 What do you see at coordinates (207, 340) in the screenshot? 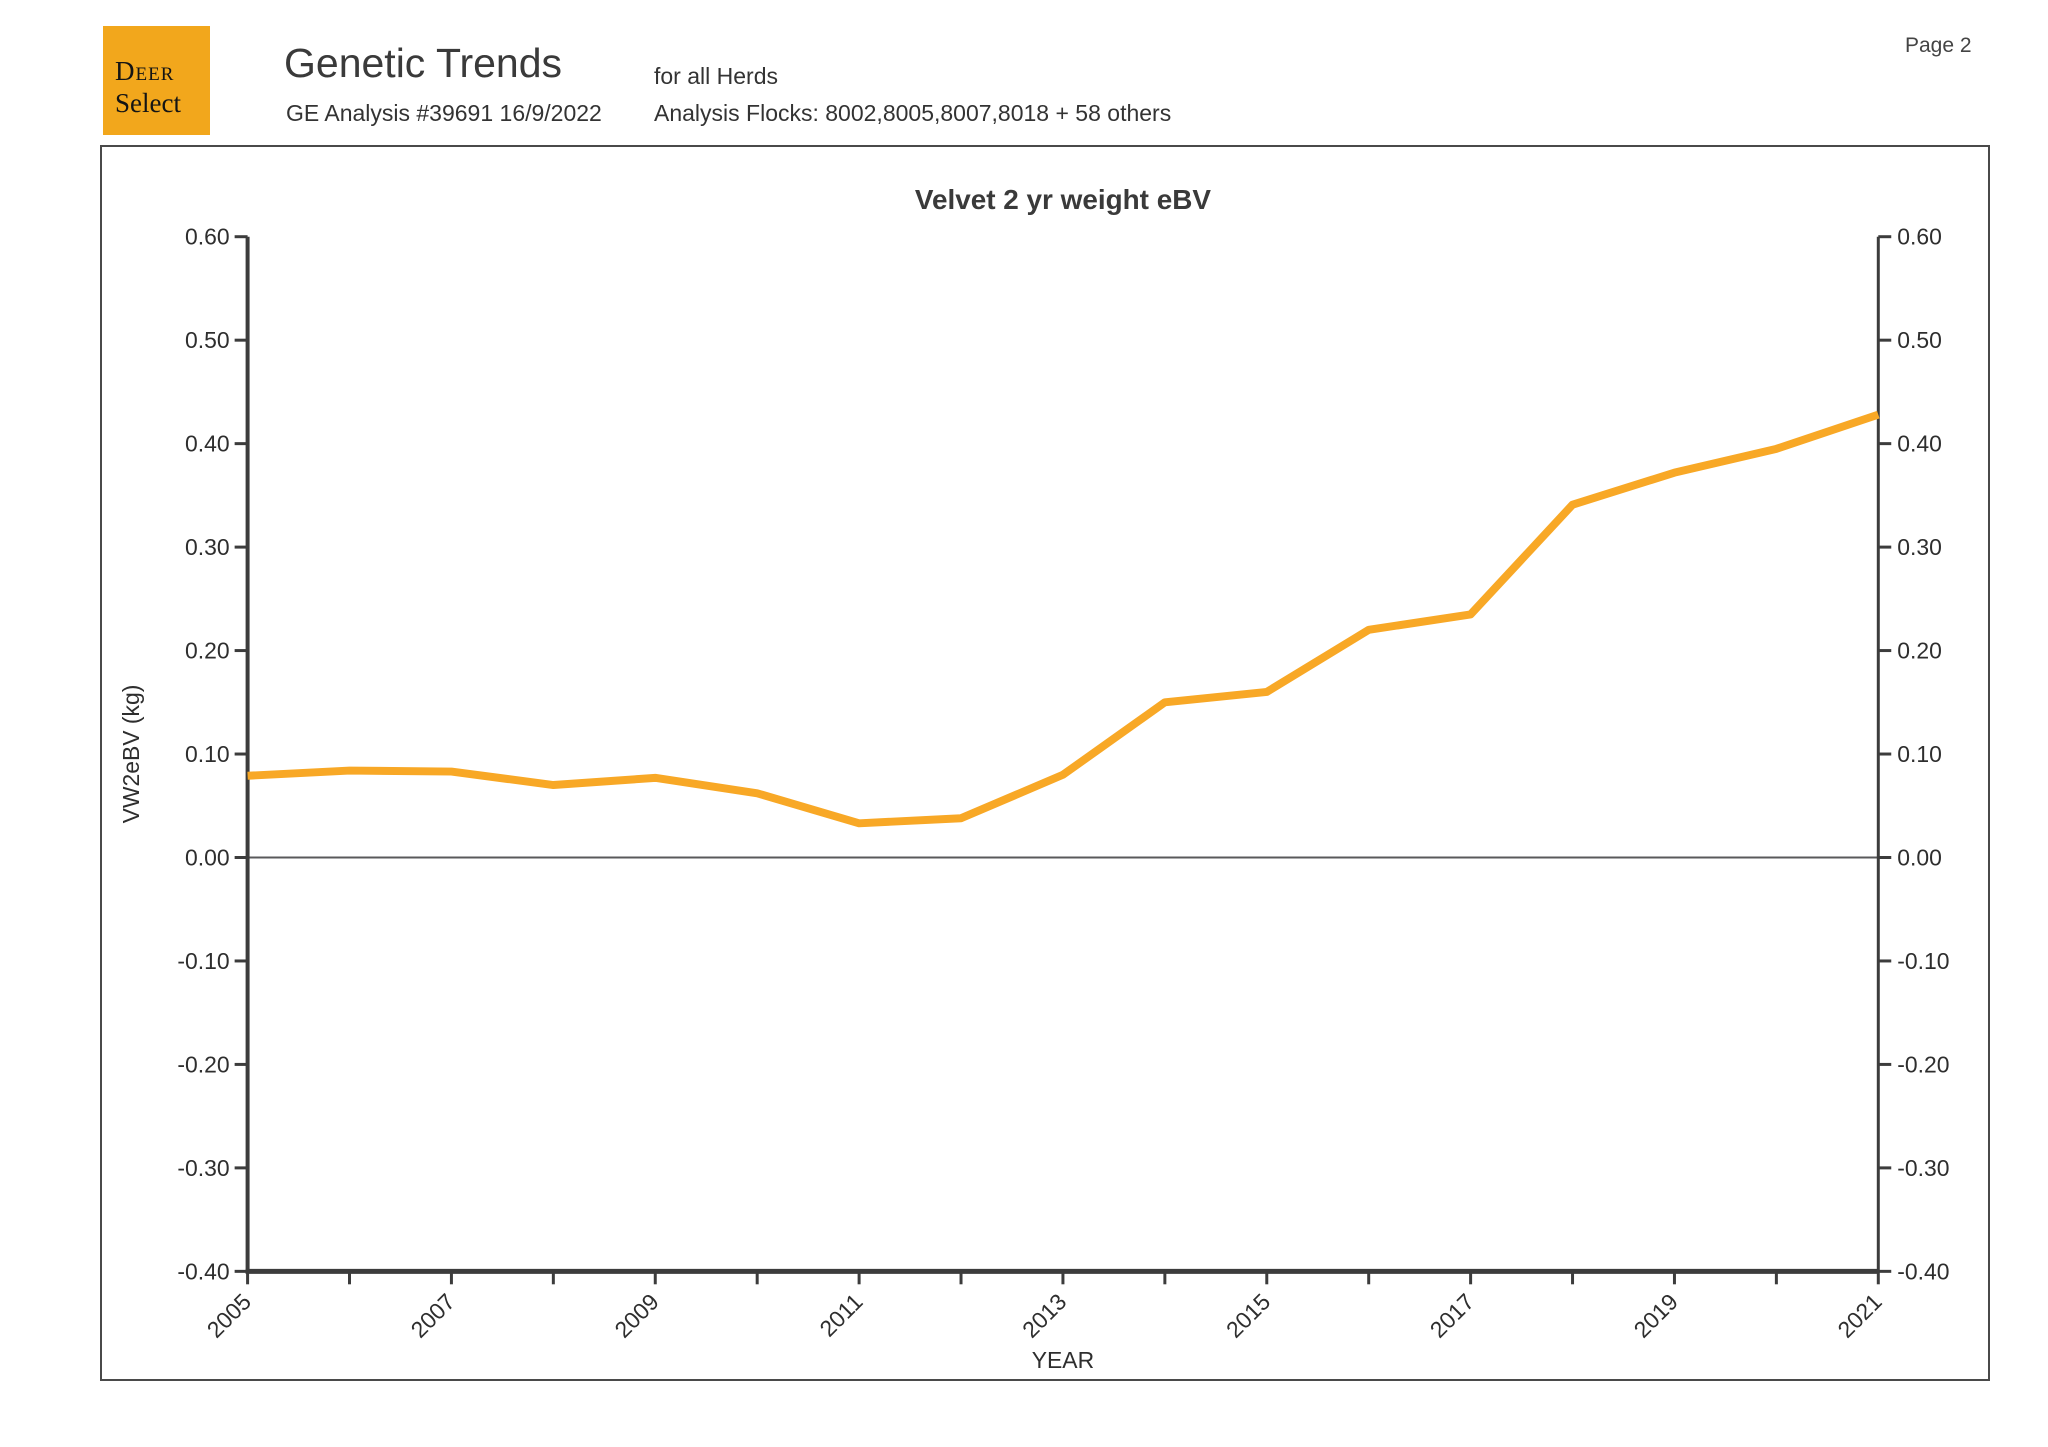
I see `y-tick-label-left: 0.50` at bounding box center [207, 340].